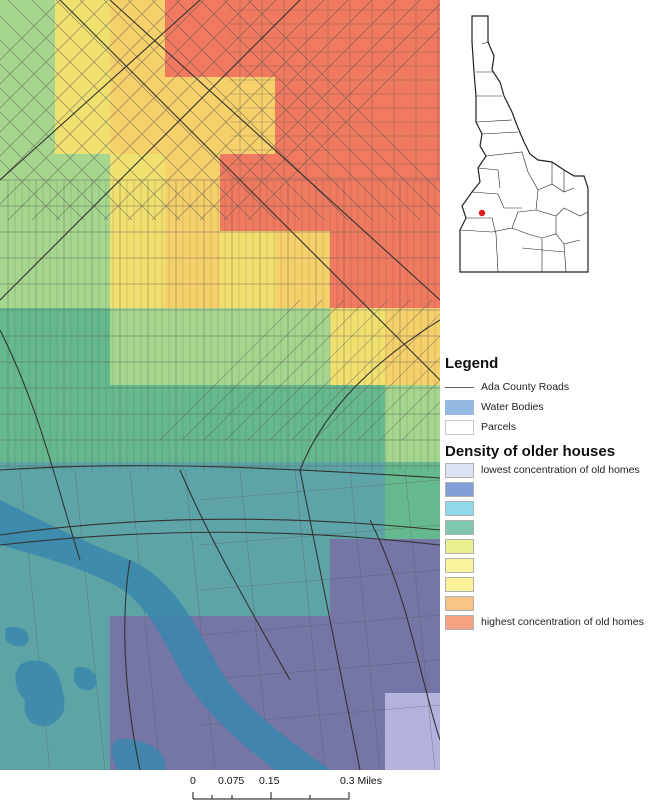 The width and height of the screenshot is (650, 807). I want to click on scale-bar: 0 0.075 0.15 0.3 Miles, so click(285, 790).